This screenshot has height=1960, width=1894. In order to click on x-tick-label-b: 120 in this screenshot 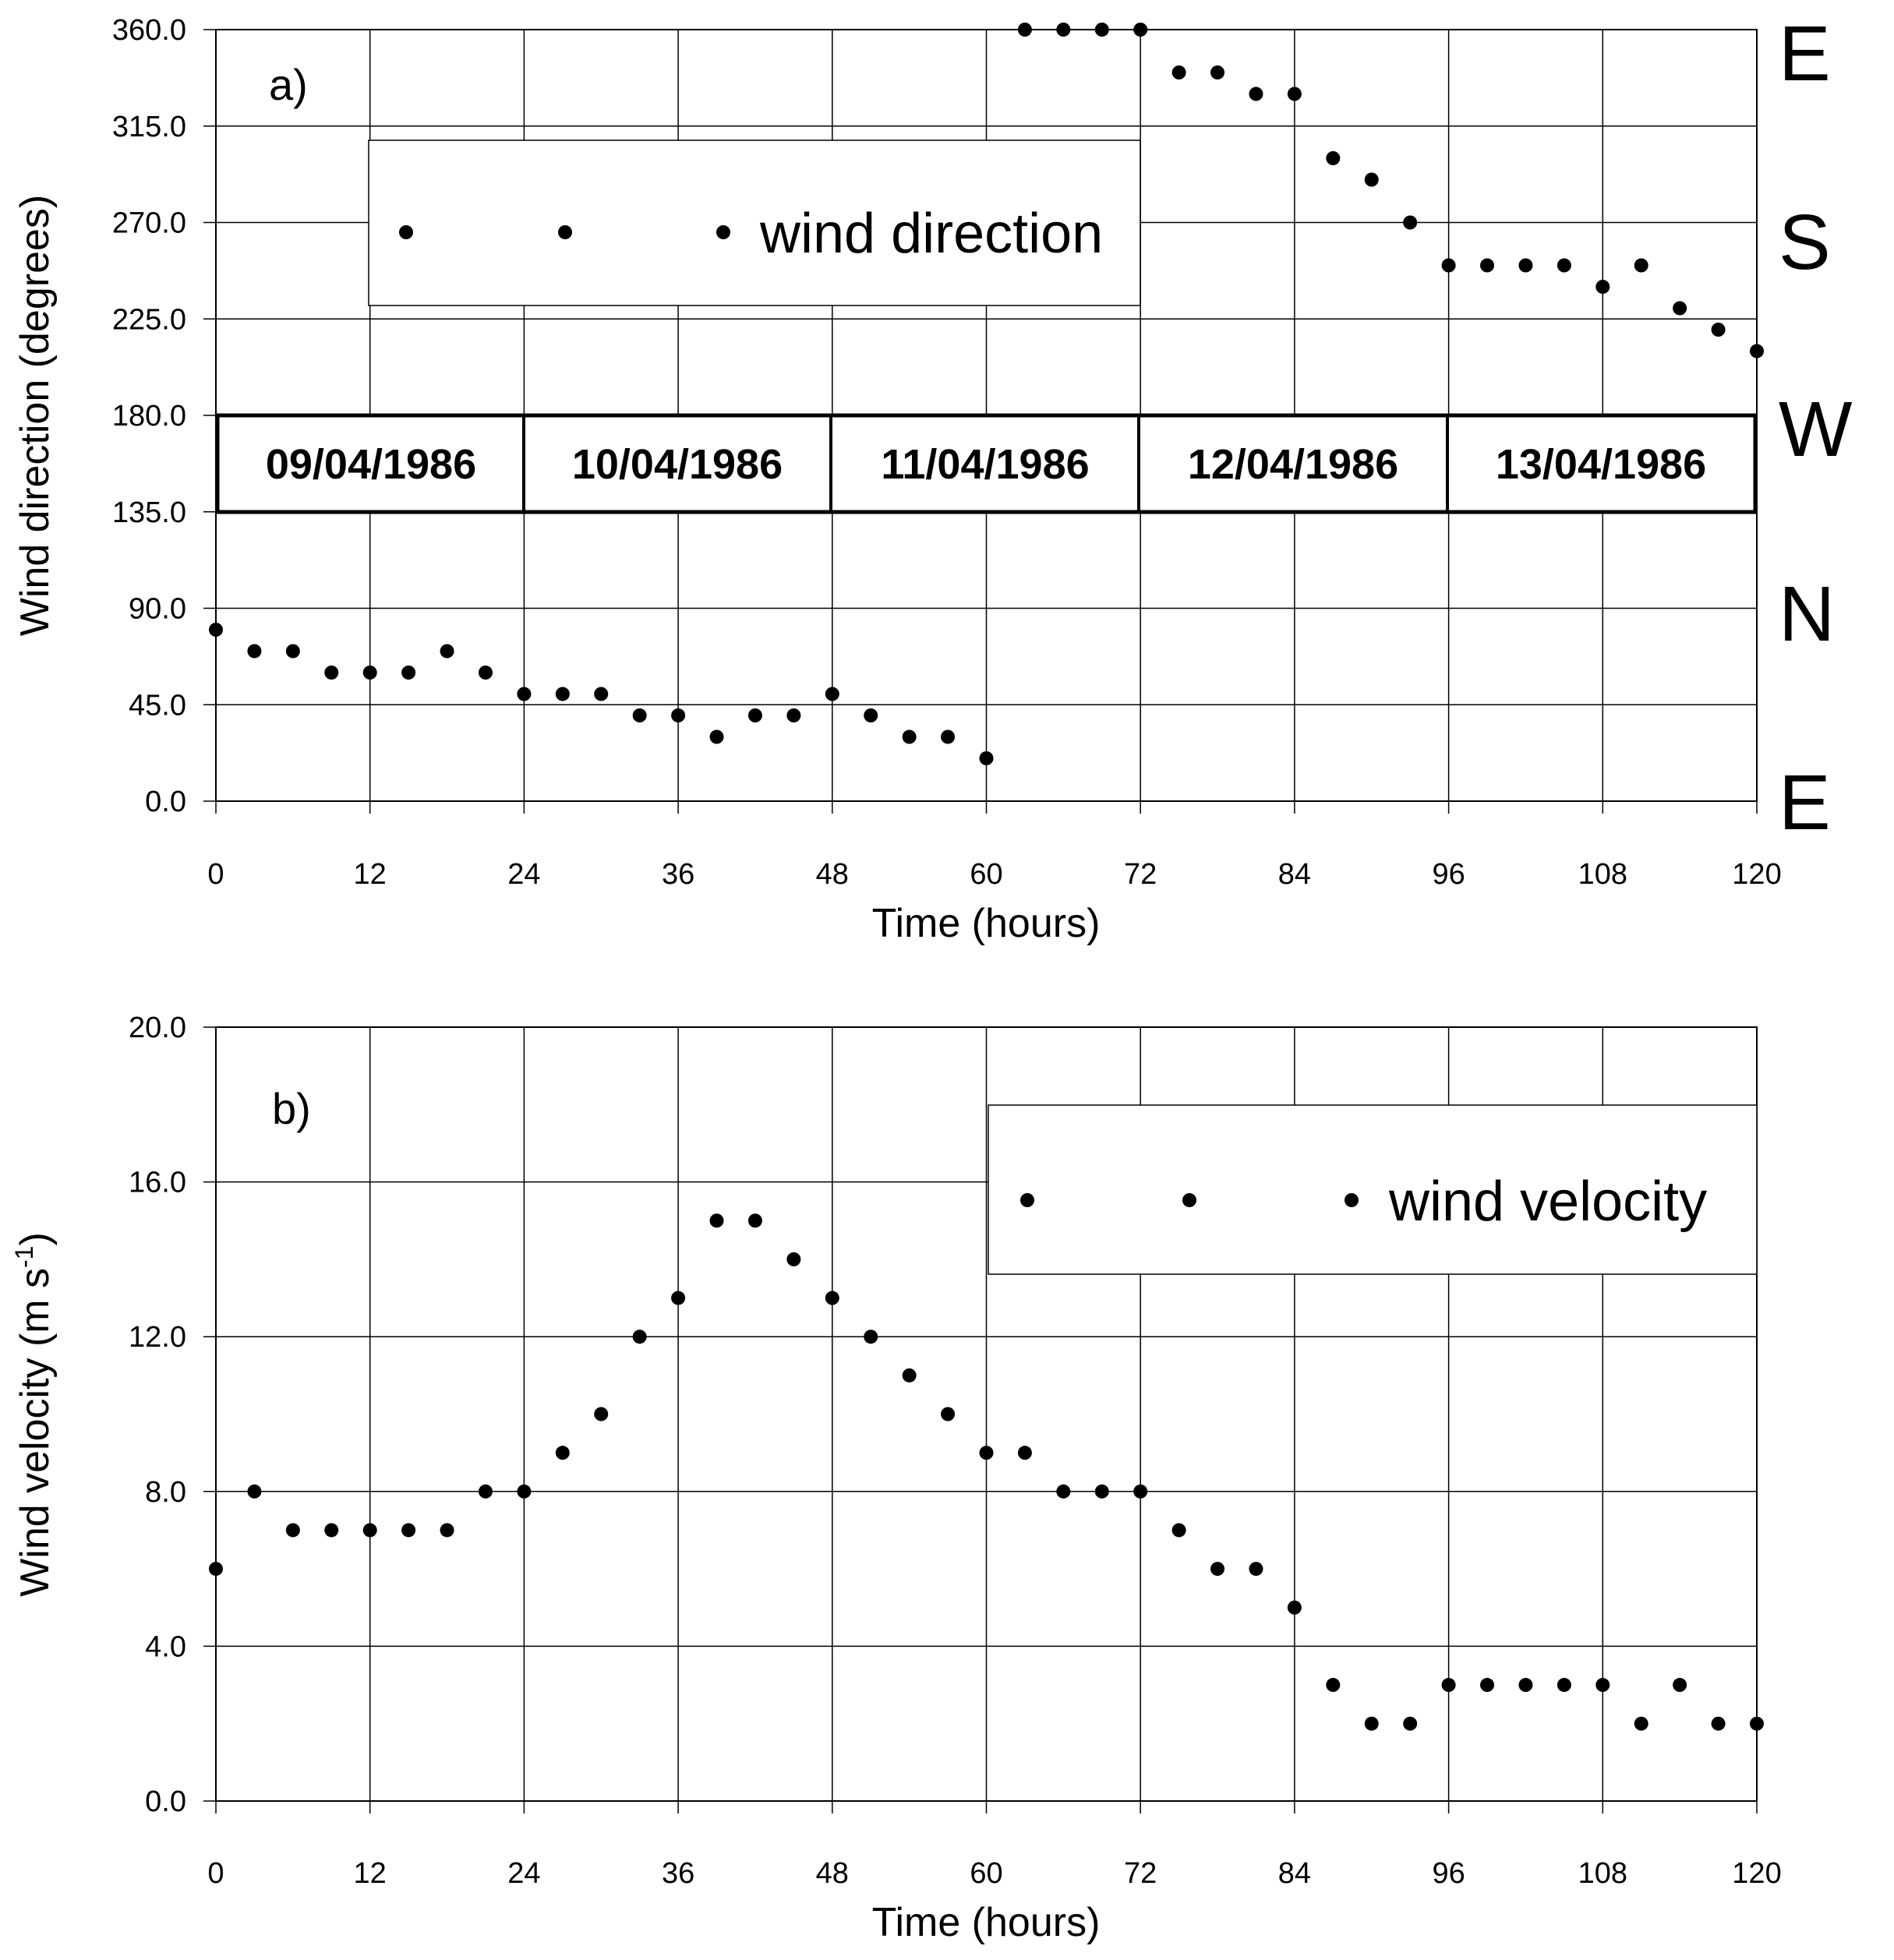, I will do `click(1757, 1873)`.